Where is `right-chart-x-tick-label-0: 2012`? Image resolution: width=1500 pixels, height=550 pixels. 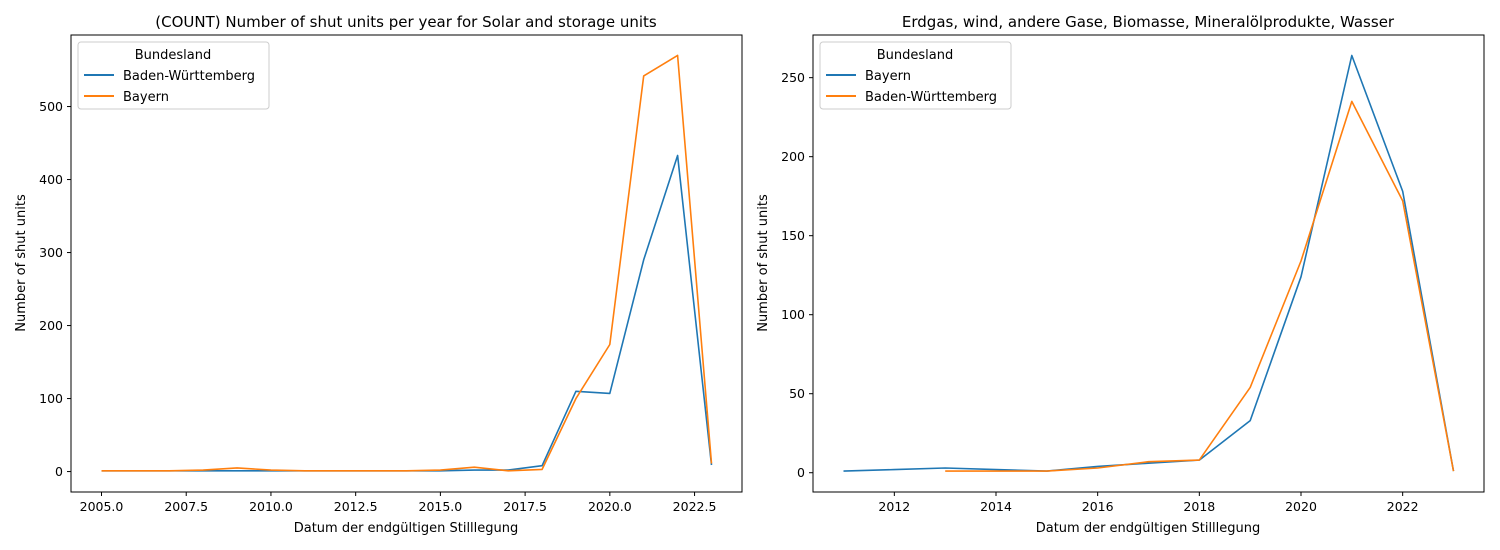
right-chart-x-tick-label-0: 2012 is located at coordinates (894, 506).